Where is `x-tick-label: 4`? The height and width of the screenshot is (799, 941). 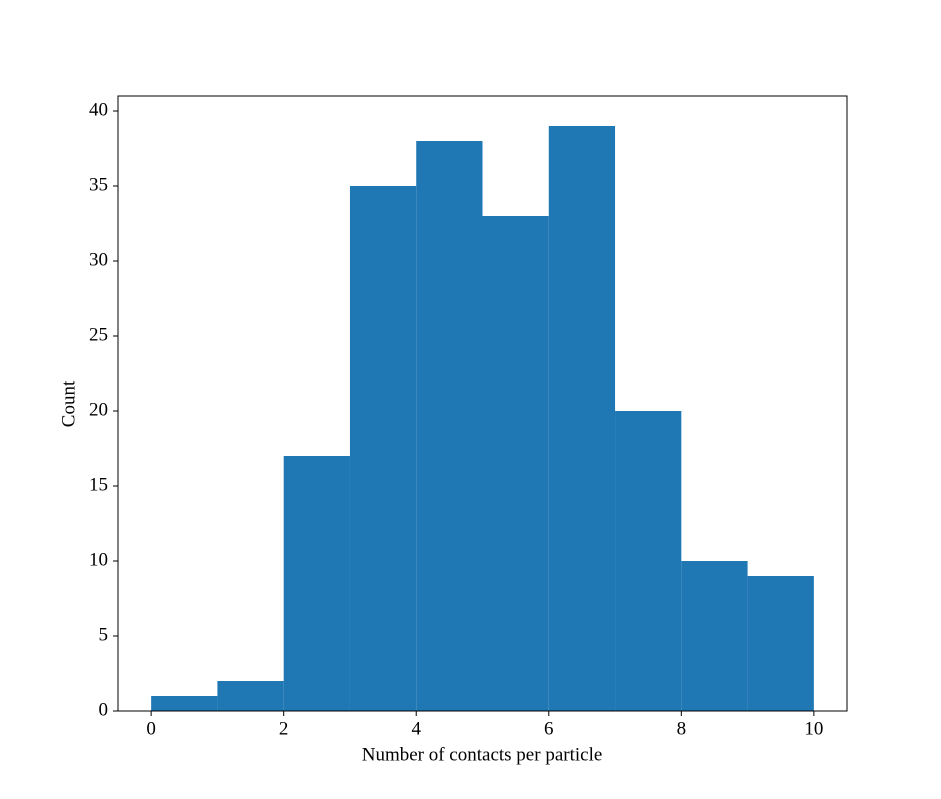 x-tick-label: 4 is located at coordinates (416, 728).